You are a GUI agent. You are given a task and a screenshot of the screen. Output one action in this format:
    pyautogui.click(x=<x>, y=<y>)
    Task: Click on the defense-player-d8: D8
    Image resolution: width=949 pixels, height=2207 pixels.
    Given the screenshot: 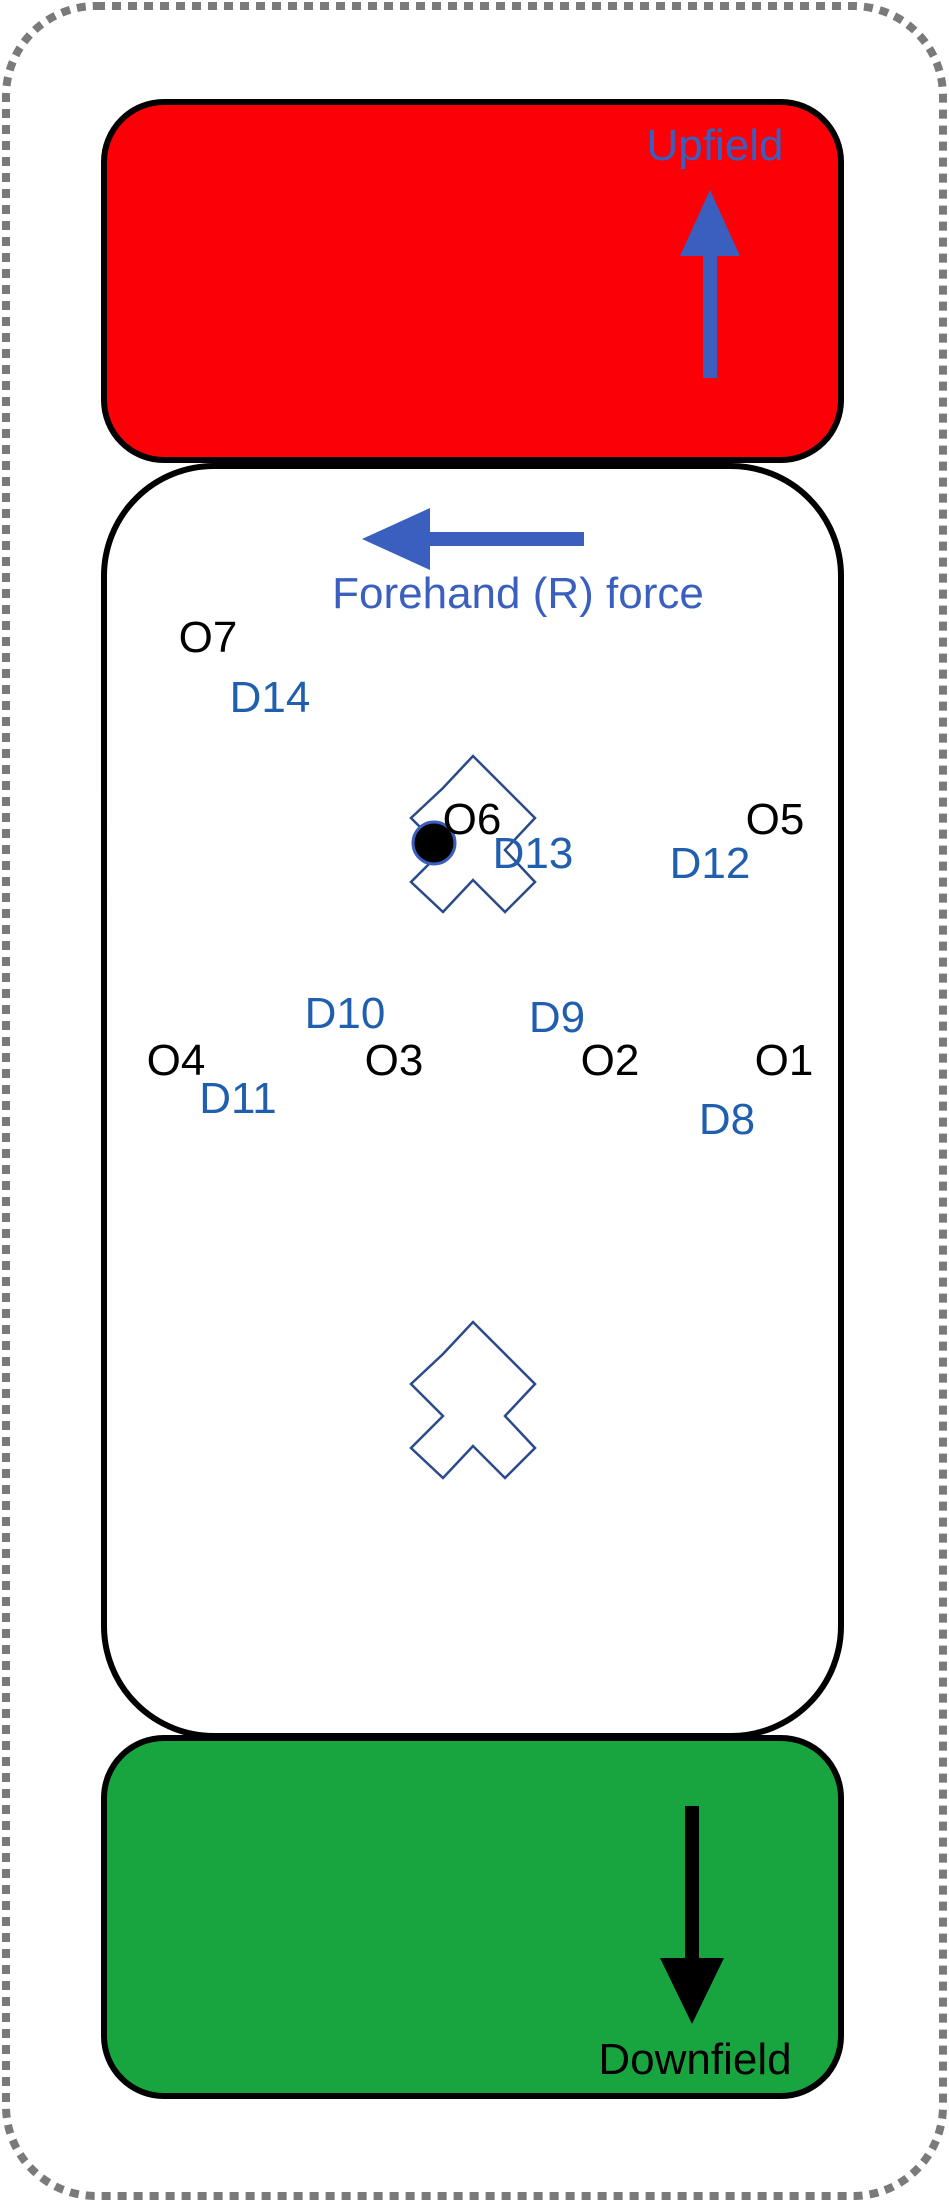 What is the action you would take?
    pyautogui.click(x=727, y=1119)
    